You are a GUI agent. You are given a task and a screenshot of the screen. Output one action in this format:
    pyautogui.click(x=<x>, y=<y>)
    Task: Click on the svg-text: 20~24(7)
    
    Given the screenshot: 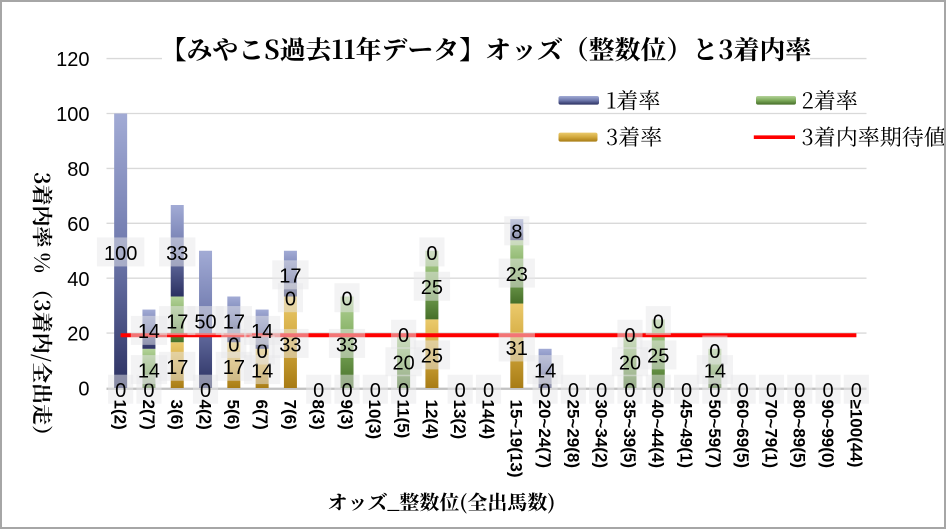 What is the action you would take?
    pyautogui.click(x=544, y=434)
    